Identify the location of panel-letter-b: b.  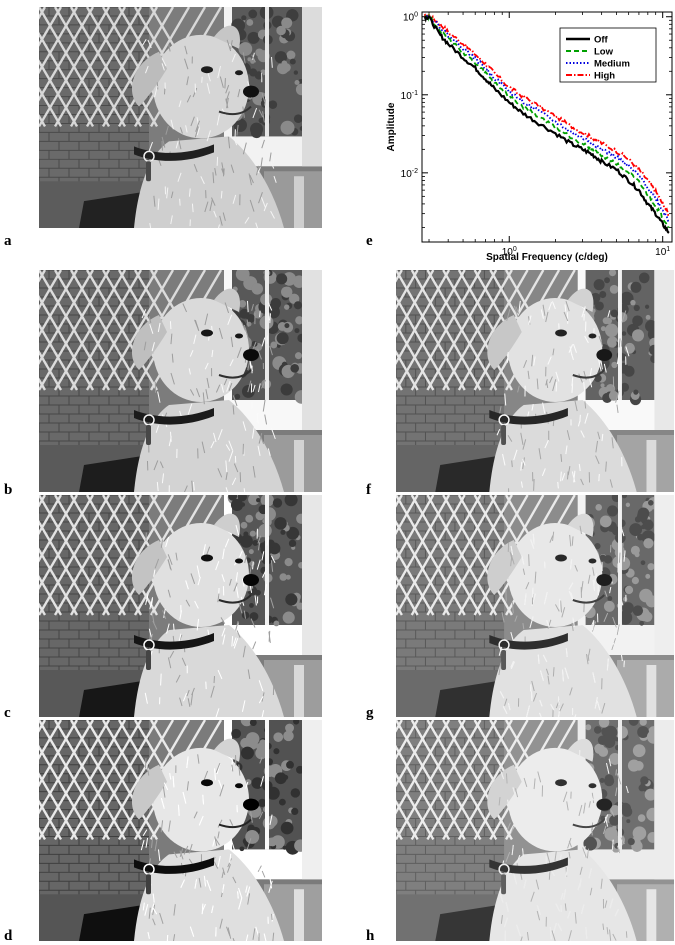
(8, 490).